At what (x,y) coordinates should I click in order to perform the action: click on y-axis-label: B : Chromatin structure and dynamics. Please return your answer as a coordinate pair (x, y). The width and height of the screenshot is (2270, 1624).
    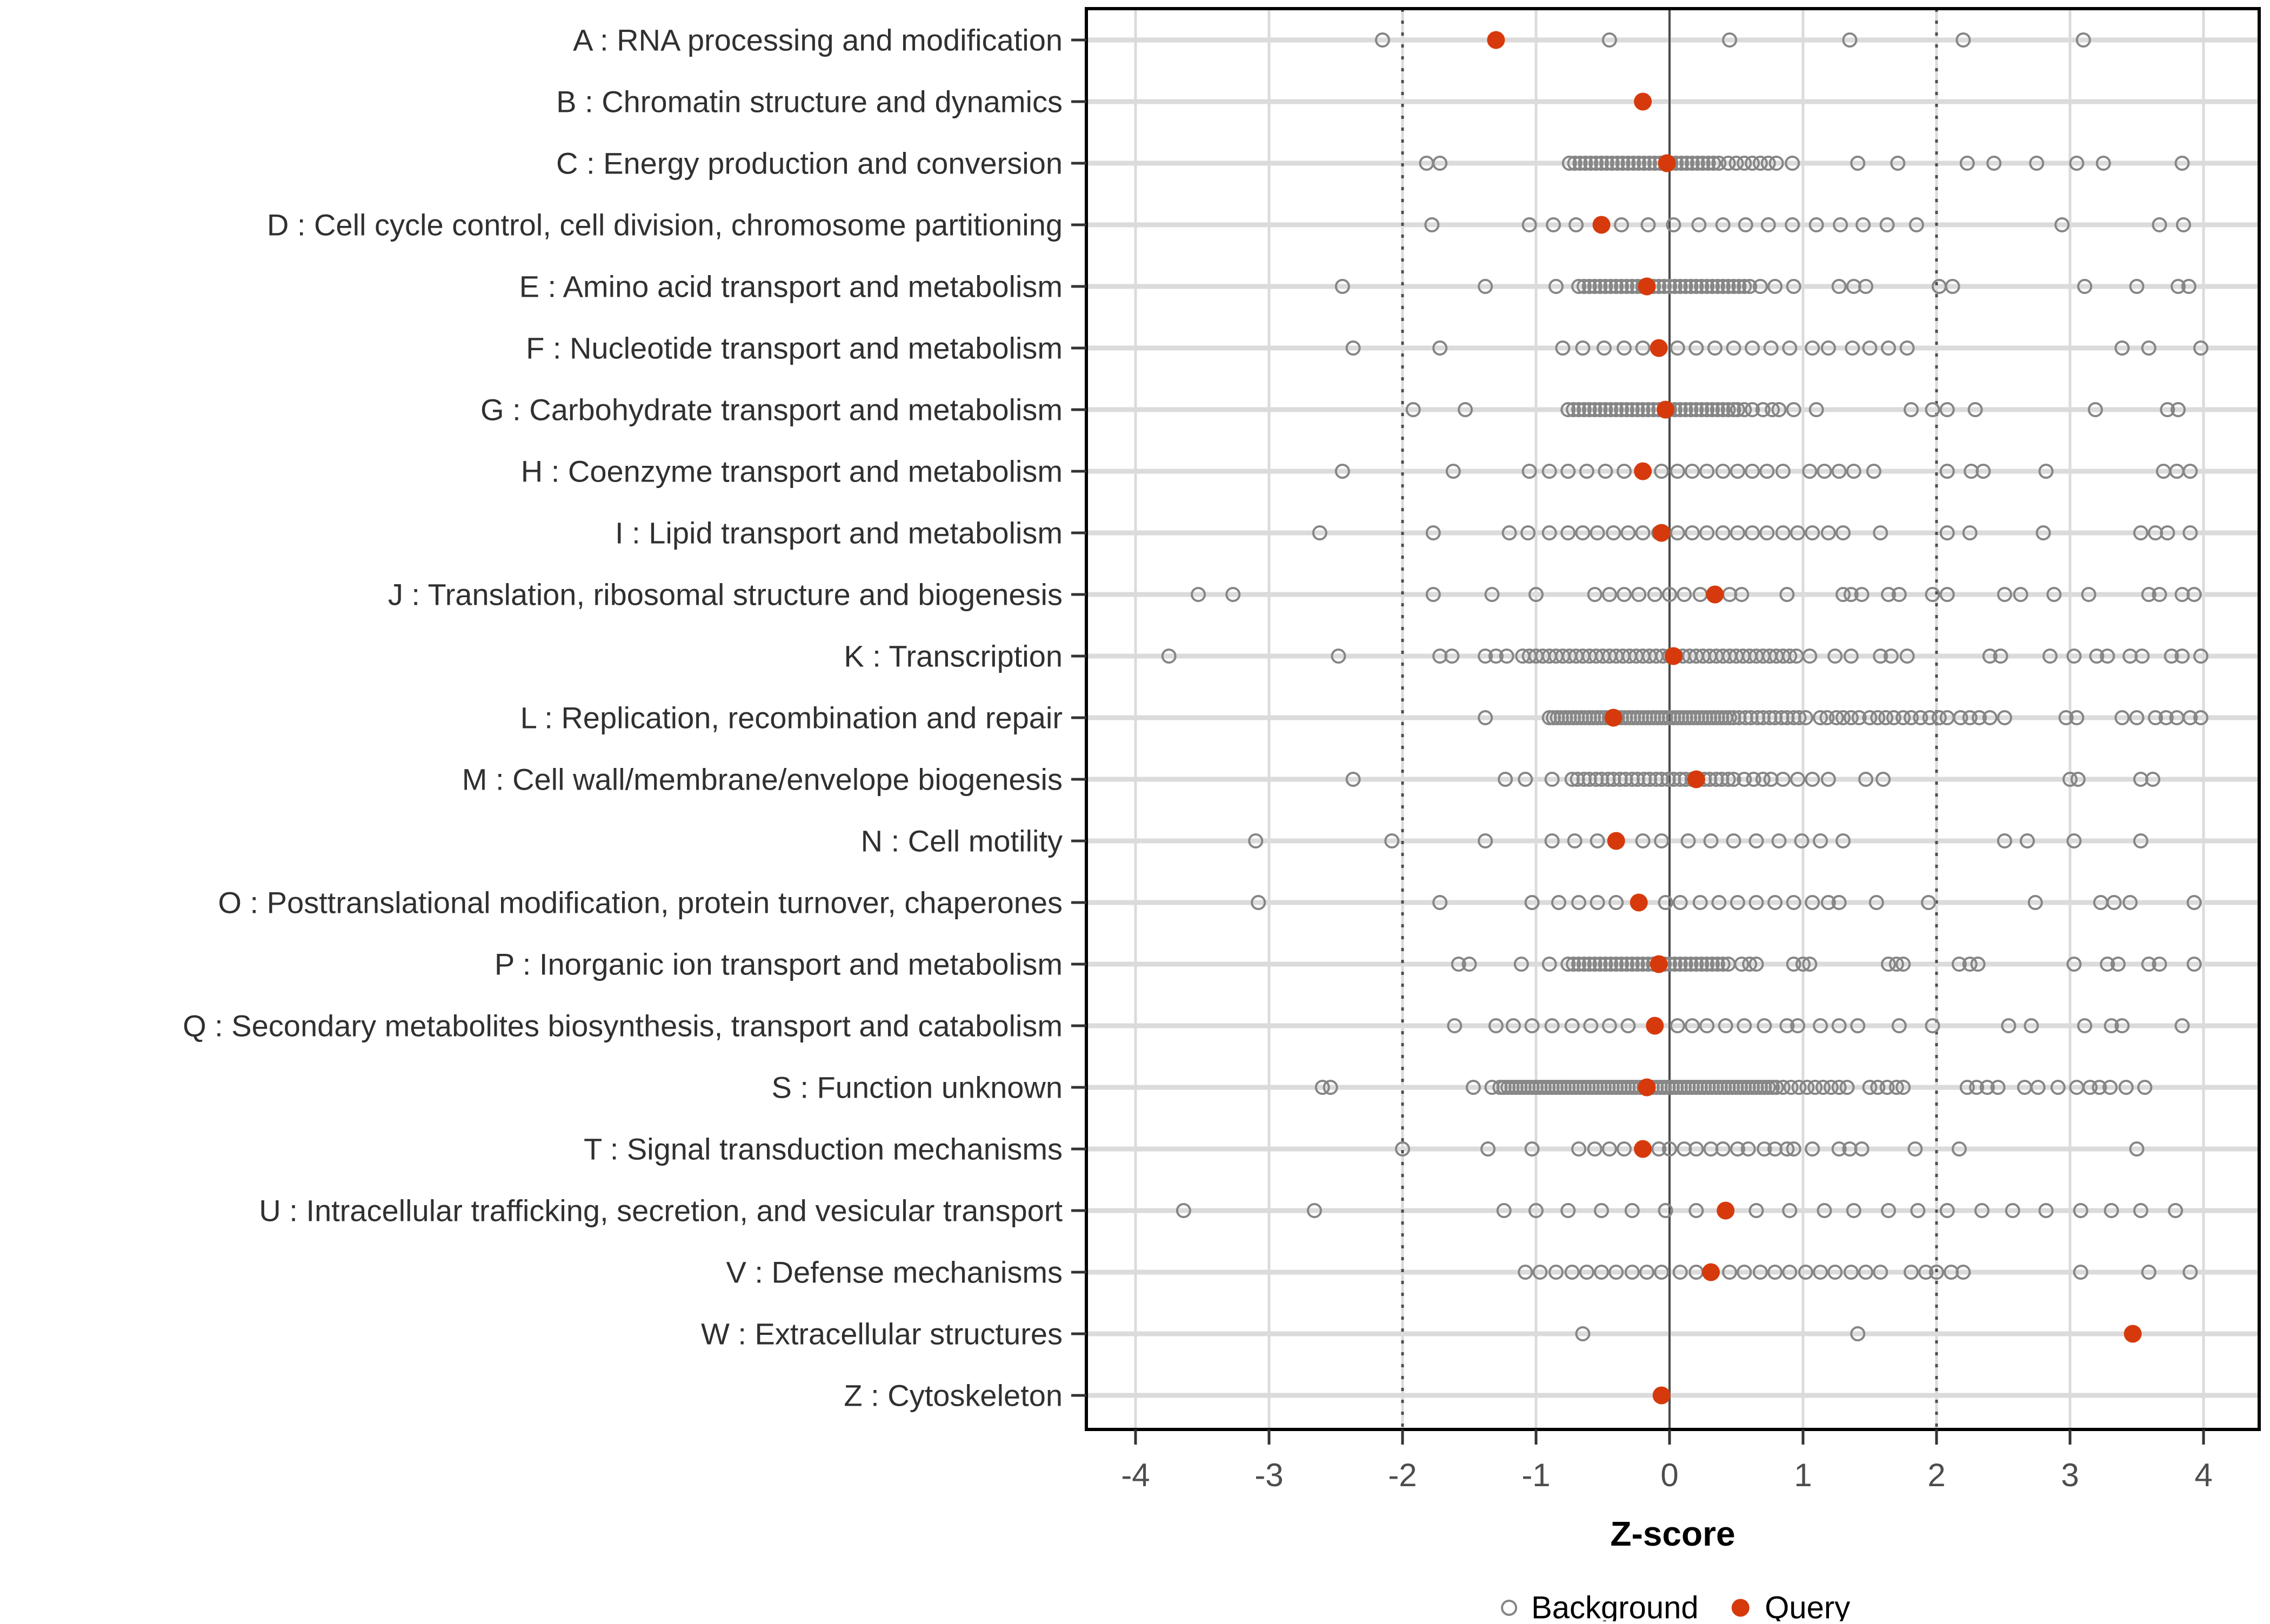
    Looking at the image, I should click on (809, 102).